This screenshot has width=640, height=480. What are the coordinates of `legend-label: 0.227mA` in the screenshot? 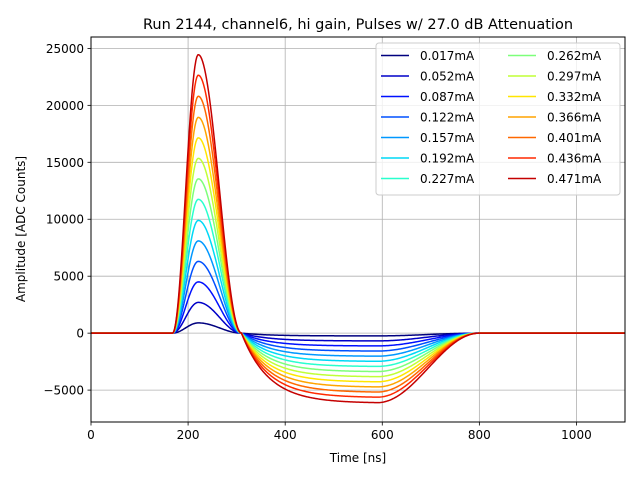 It's located at (447, 179).